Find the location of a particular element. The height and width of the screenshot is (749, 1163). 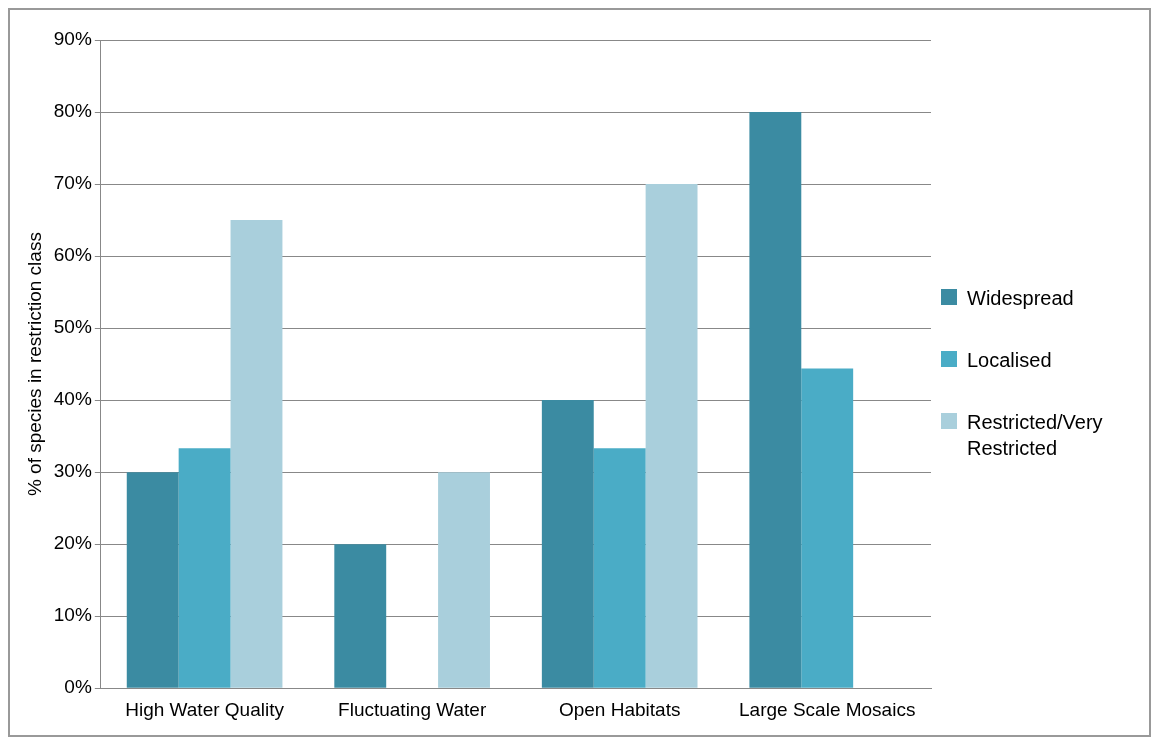

y-tick-label: 80% is located at coordinates (72, 111).